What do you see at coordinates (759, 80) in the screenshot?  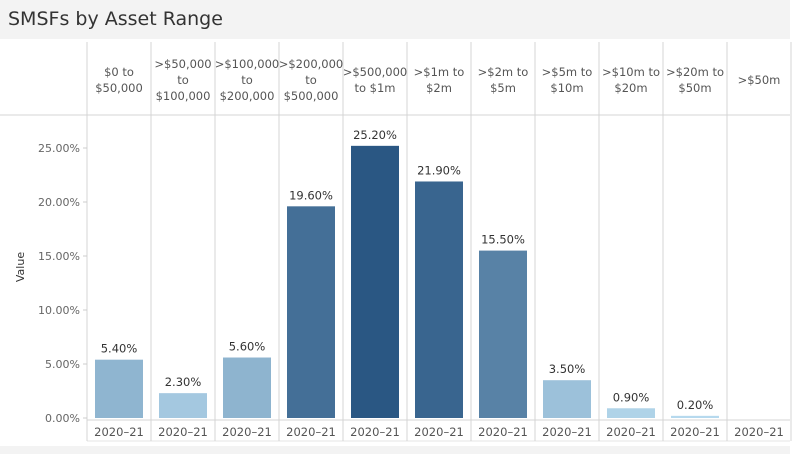 I see `category-header-label: >$50m` at bounding box center [759, 80].